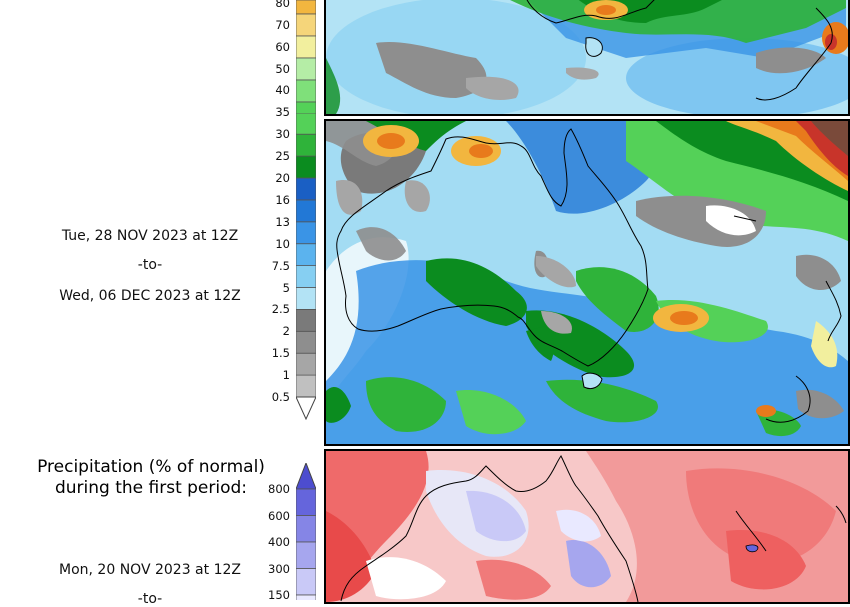  I want to click on precip-percent-legend, so click(306, 534).